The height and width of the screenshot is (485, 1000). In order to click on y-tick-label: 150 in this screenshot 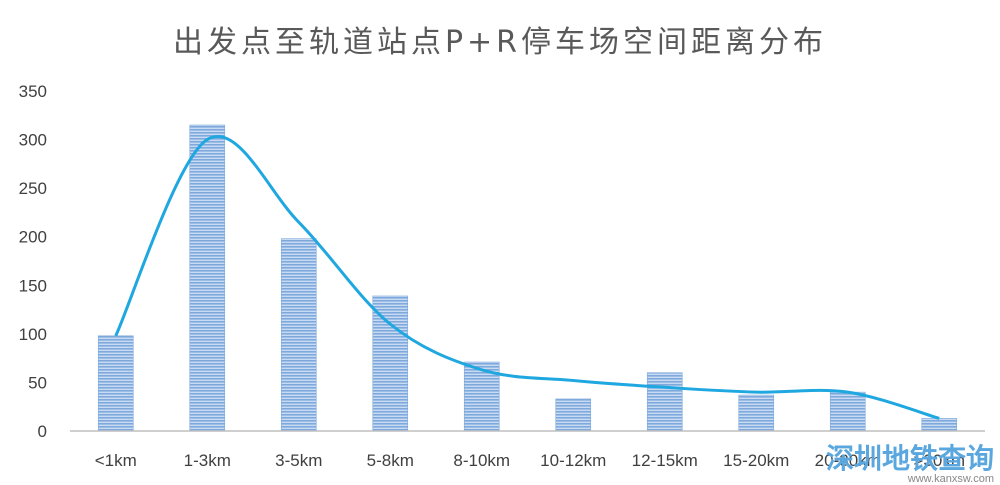, I will do `click(33, 285)`.